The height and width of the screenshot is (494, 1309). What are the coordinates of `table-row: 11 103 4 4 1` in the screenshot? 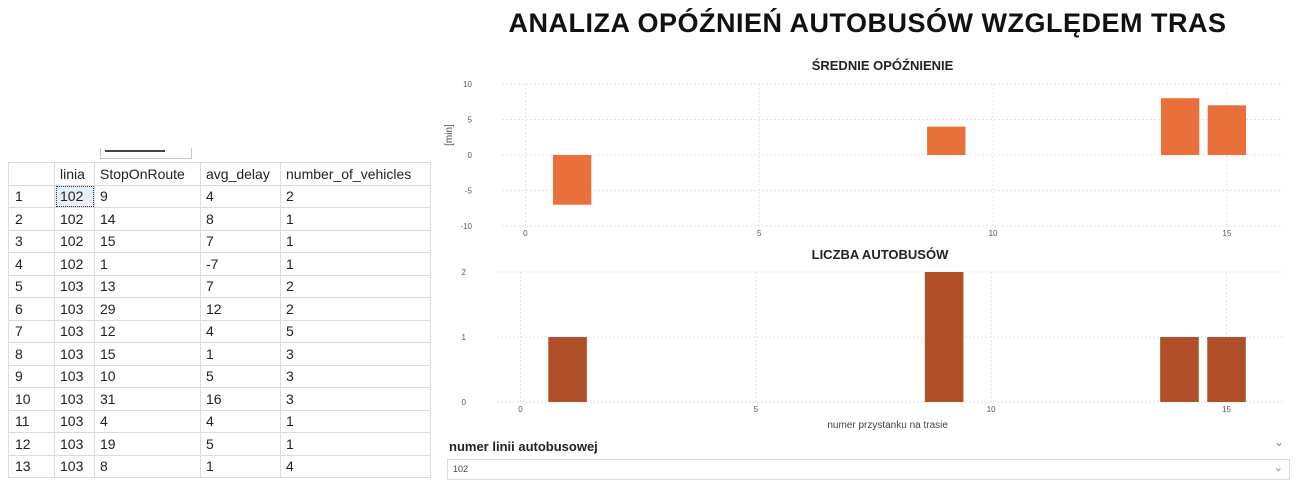 It's located at (219, 421).